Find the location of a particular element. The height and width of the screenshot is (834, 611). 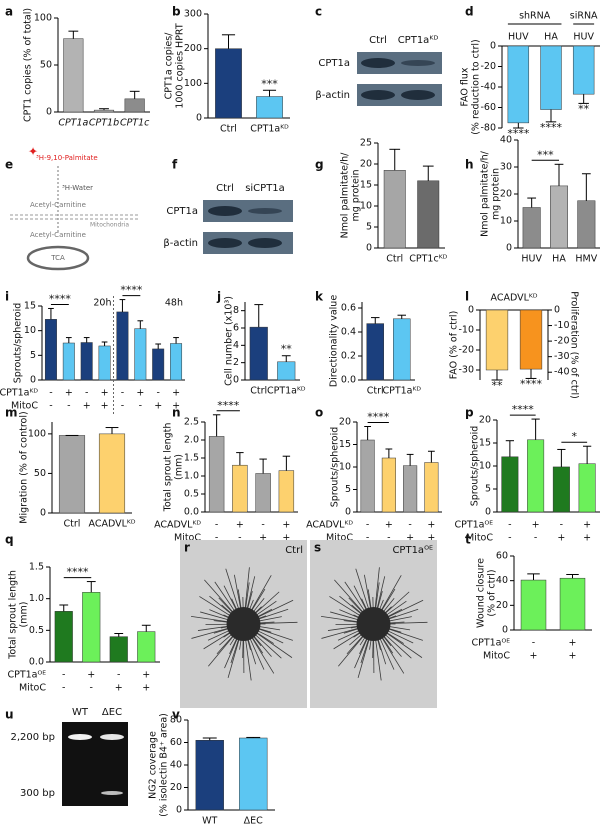

panel-letter: j is located at coordinates (218, 297).